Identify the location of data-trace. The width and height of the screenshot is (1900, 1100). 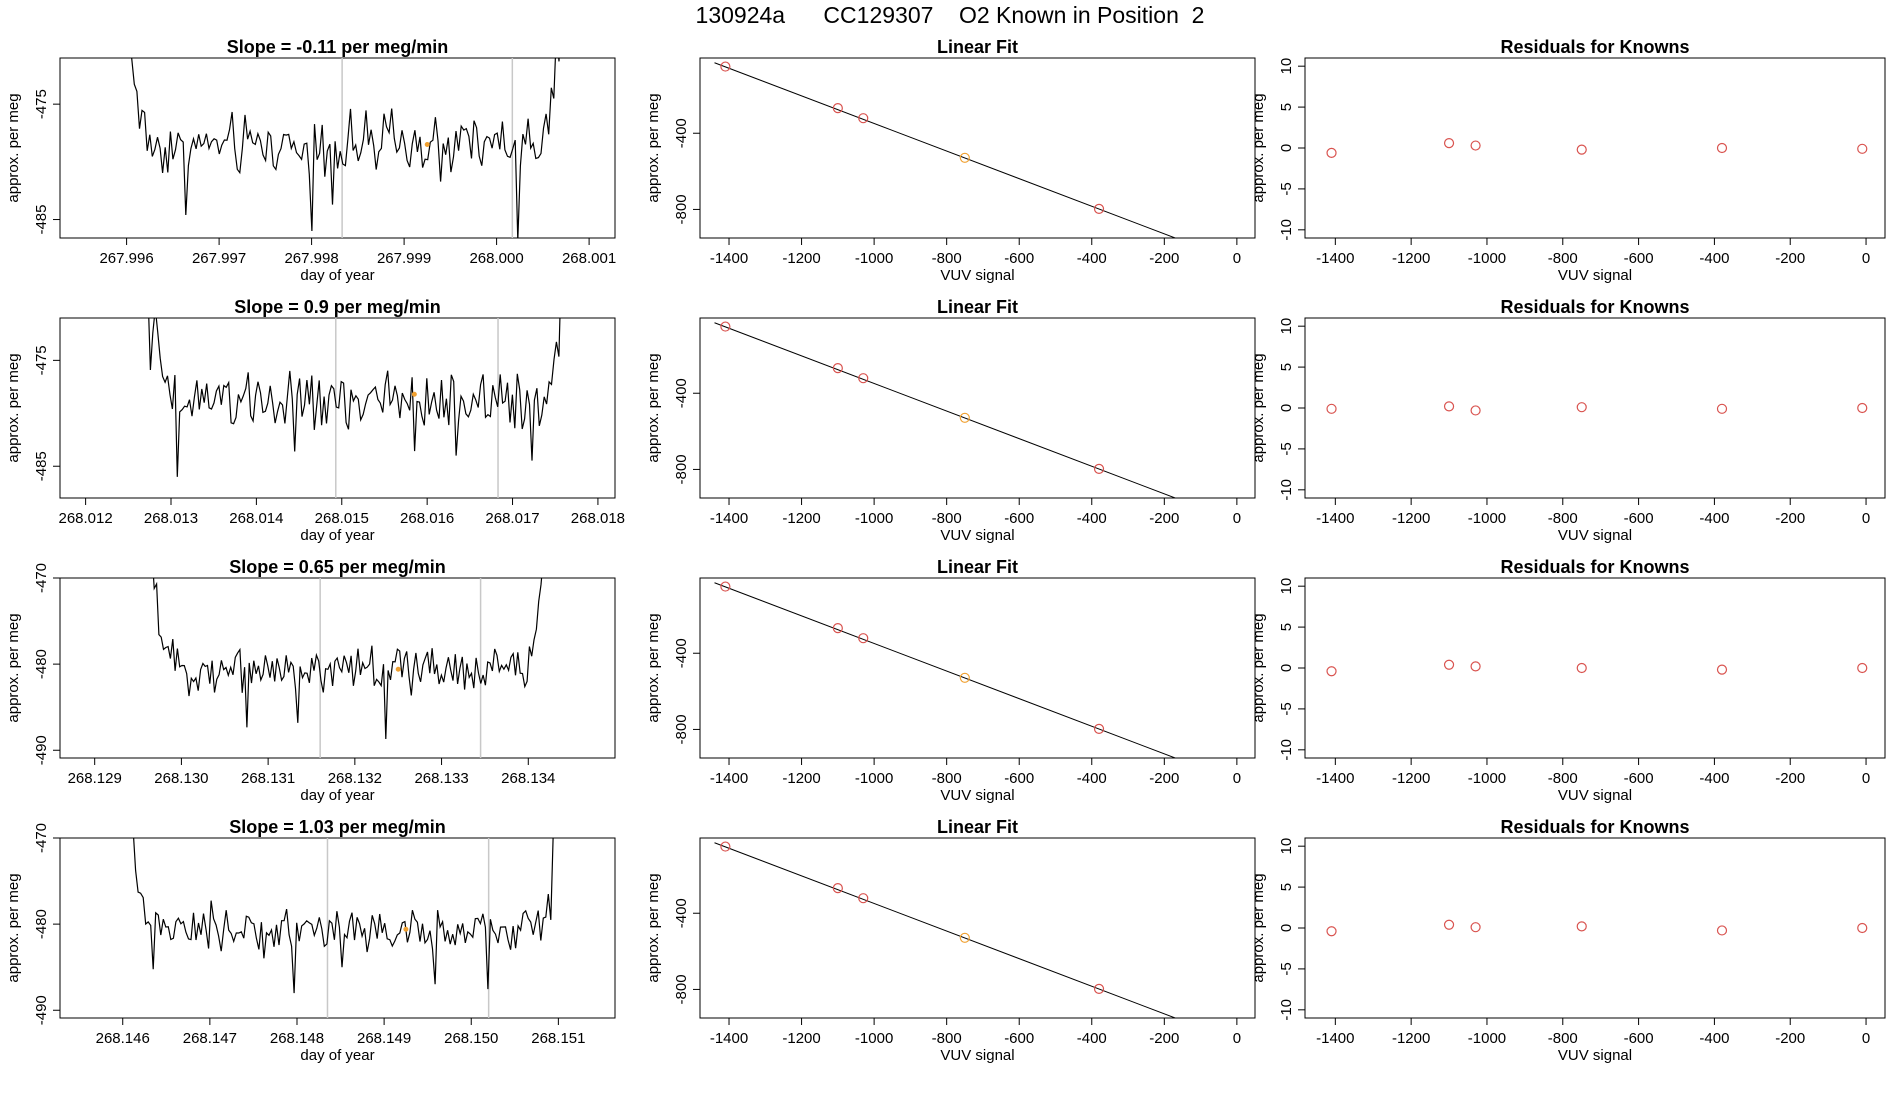
(347, 659).